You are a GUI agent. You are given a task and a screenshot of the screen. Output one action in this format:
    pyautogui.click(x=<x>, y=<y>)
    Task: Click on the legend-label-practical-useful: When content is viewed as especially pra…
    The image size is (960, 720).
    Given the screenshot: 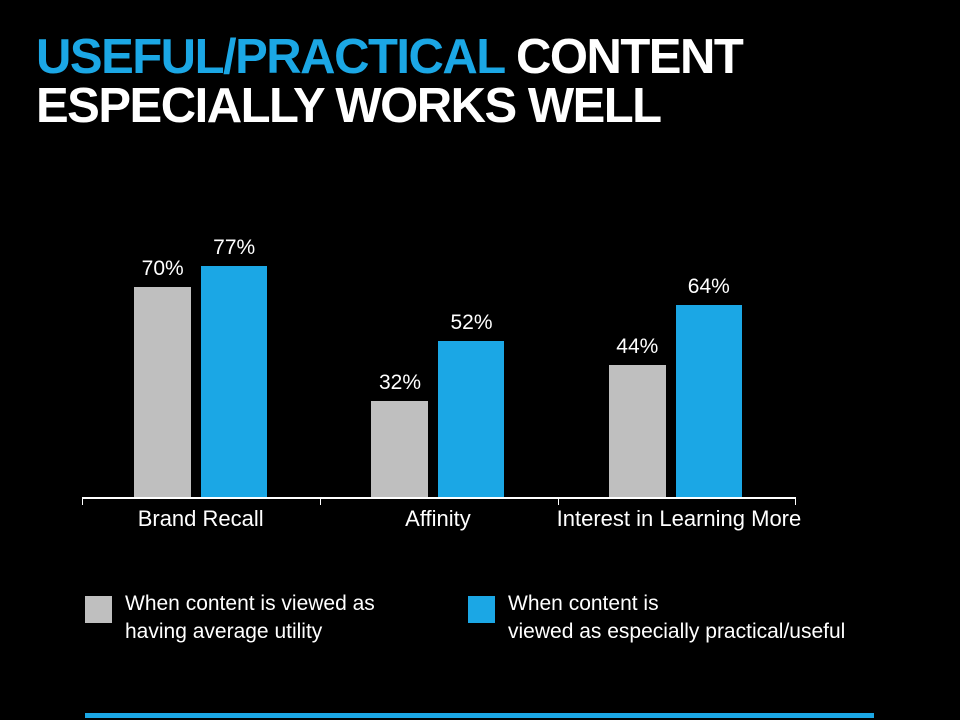 What is the action you would take?
    pyautogui.click(x=676, y=618)
    